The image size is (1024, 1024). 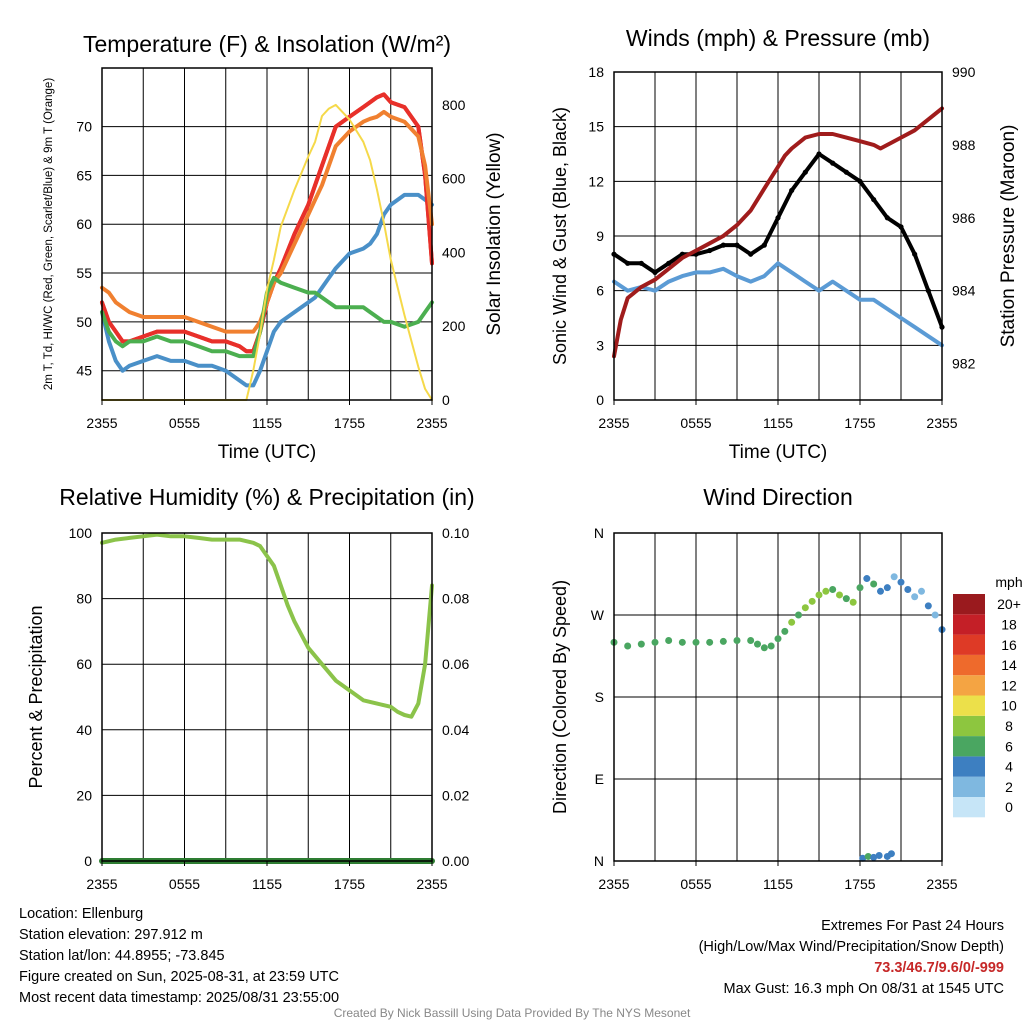 What do you see at coordinates (84, 322) in the screenshot?
I see `y-tick-label: 50` at bounding box center [84, 322].